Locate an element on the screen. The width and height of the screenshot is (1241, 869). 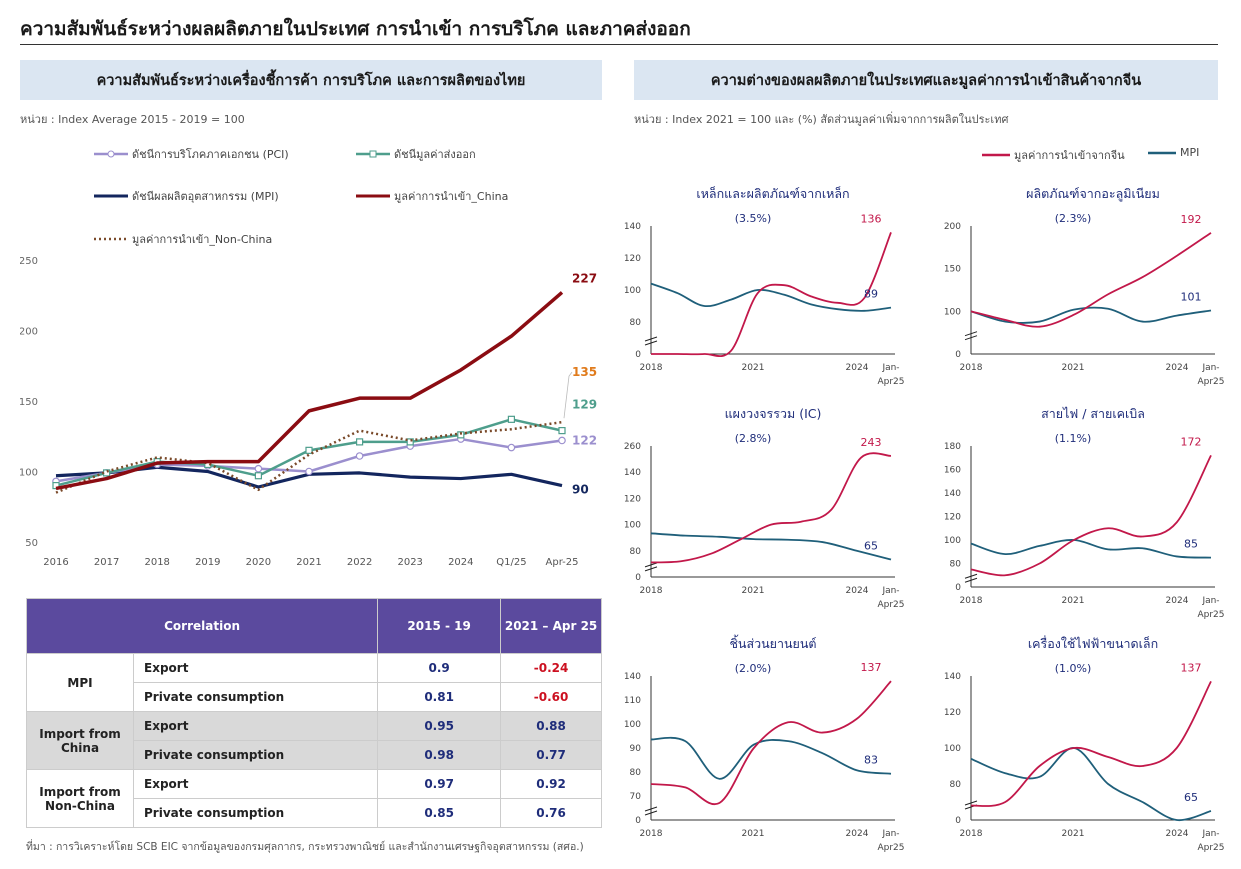
legend-label-export: ดัชนีมูลค่าส่งออก is located at coordinates (435, 154).